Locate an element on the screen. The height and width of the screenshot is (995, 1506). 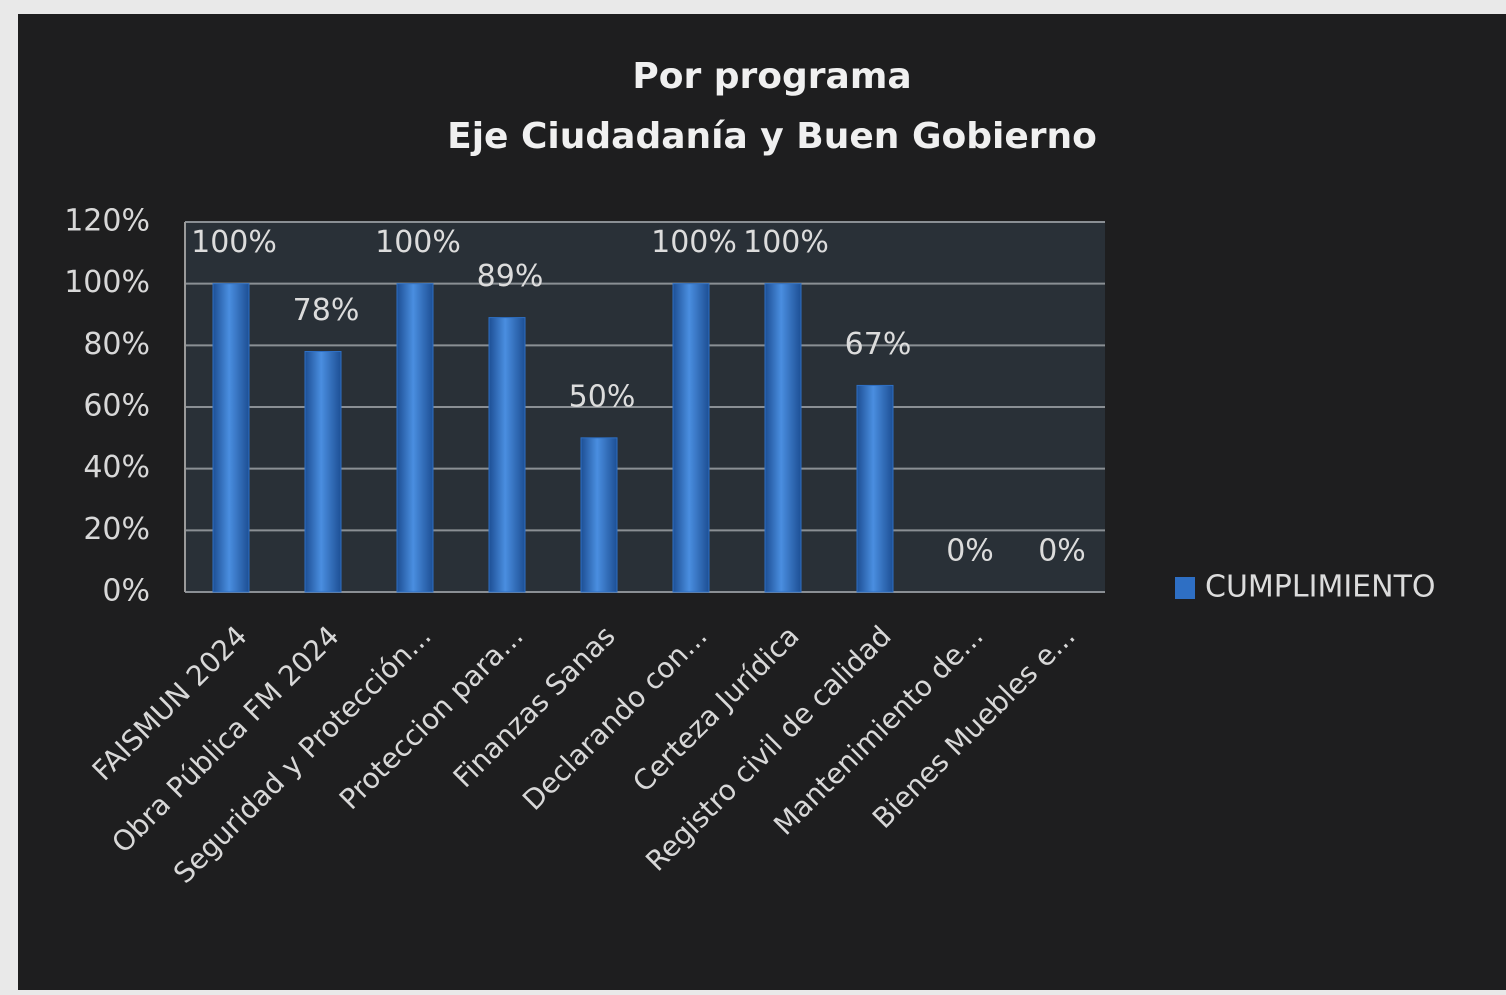
value-label: 50% is located at coordinates (602, 396).